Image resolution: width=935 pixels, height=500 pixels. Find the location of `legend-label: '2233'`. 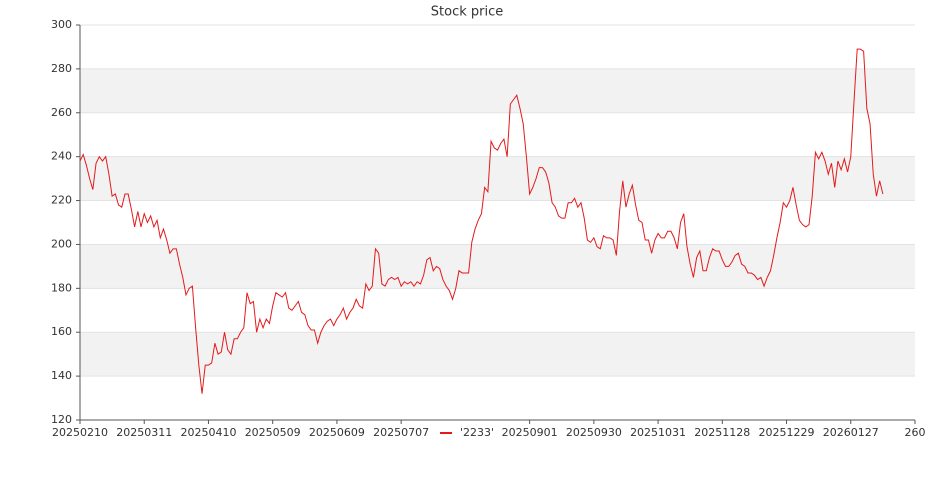

legend-label: '2233' is located at coordinates (477, 432).